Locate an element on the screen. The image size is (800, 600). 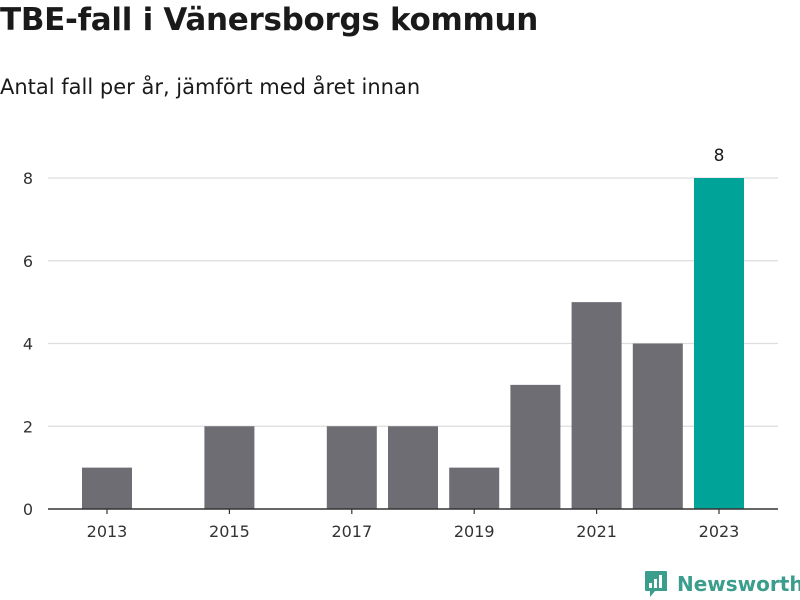
x-tick-label: 2015 is located at coordinates (229, 531).